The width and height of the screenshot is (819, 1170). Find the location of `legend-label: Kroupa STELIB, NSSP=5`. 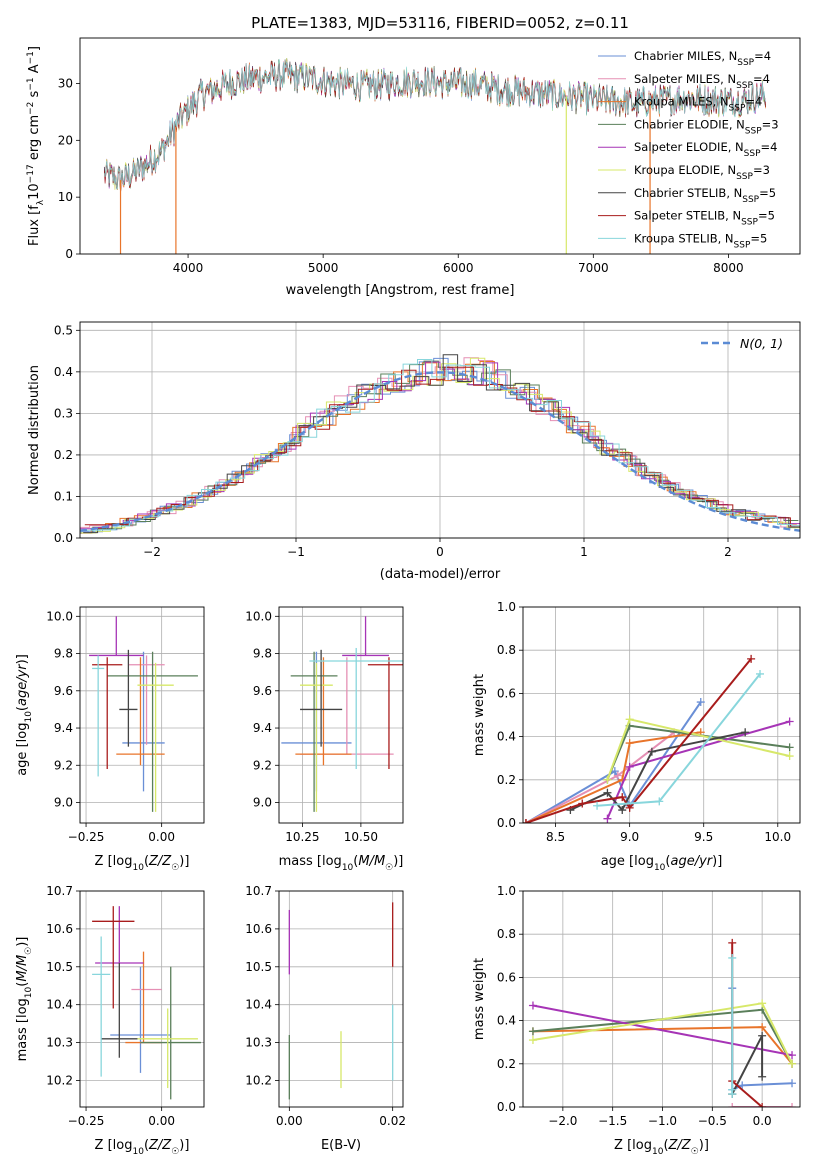

legend-label: Kroupa STELIB, NSSP=5 is located at coordinates (700, 240).